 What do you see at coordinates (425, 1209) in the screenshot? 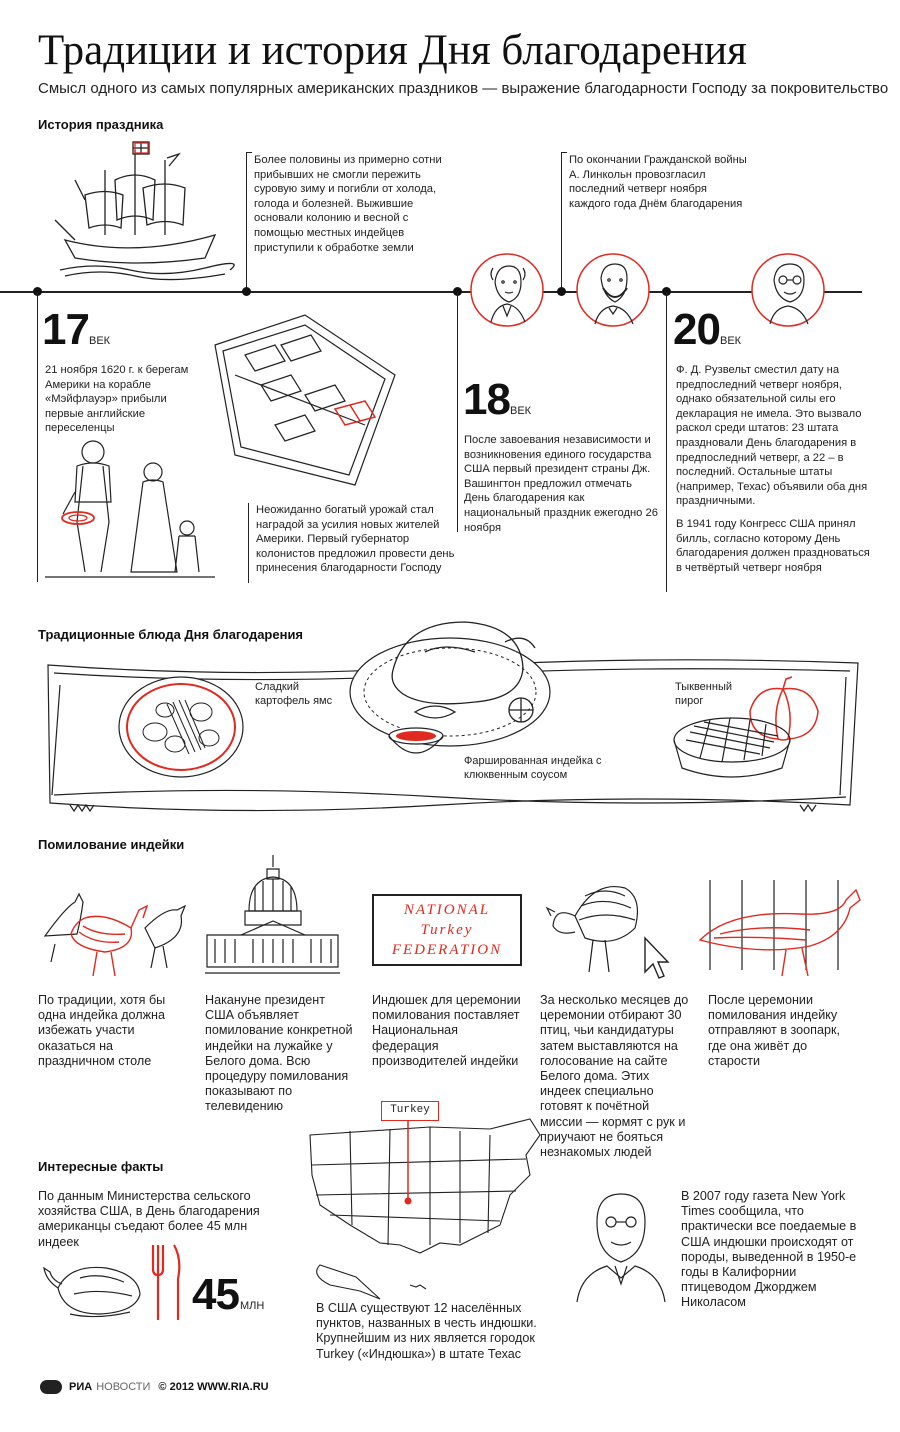
I see `us-map-illustration` at bounding box center [425, 1209].